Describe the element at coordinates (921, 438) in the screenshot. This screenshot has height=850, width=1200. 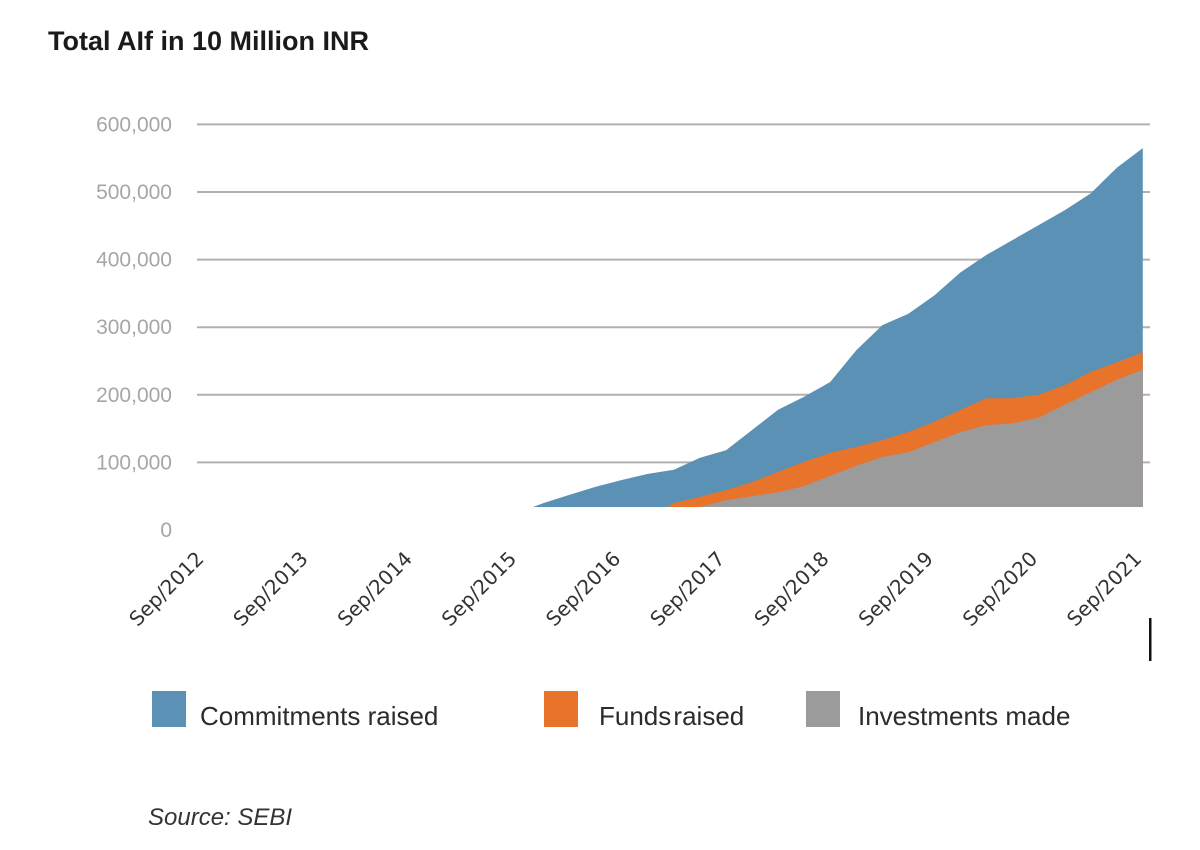
I see `area-investments-made` at that location.